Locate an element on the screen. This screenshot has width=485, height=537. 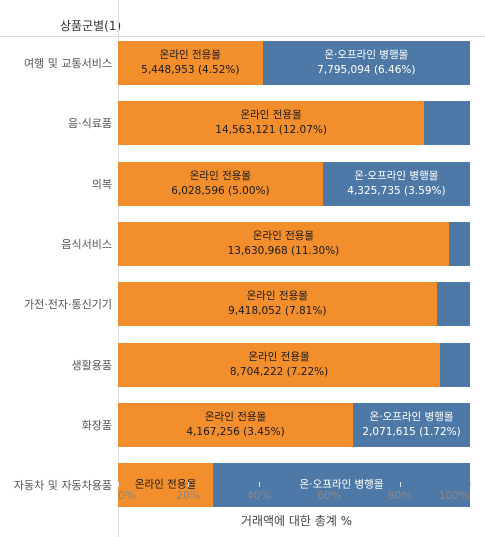
segment-value-label: 9,418,052 (7.81%) is located at coordinates (277, 311).